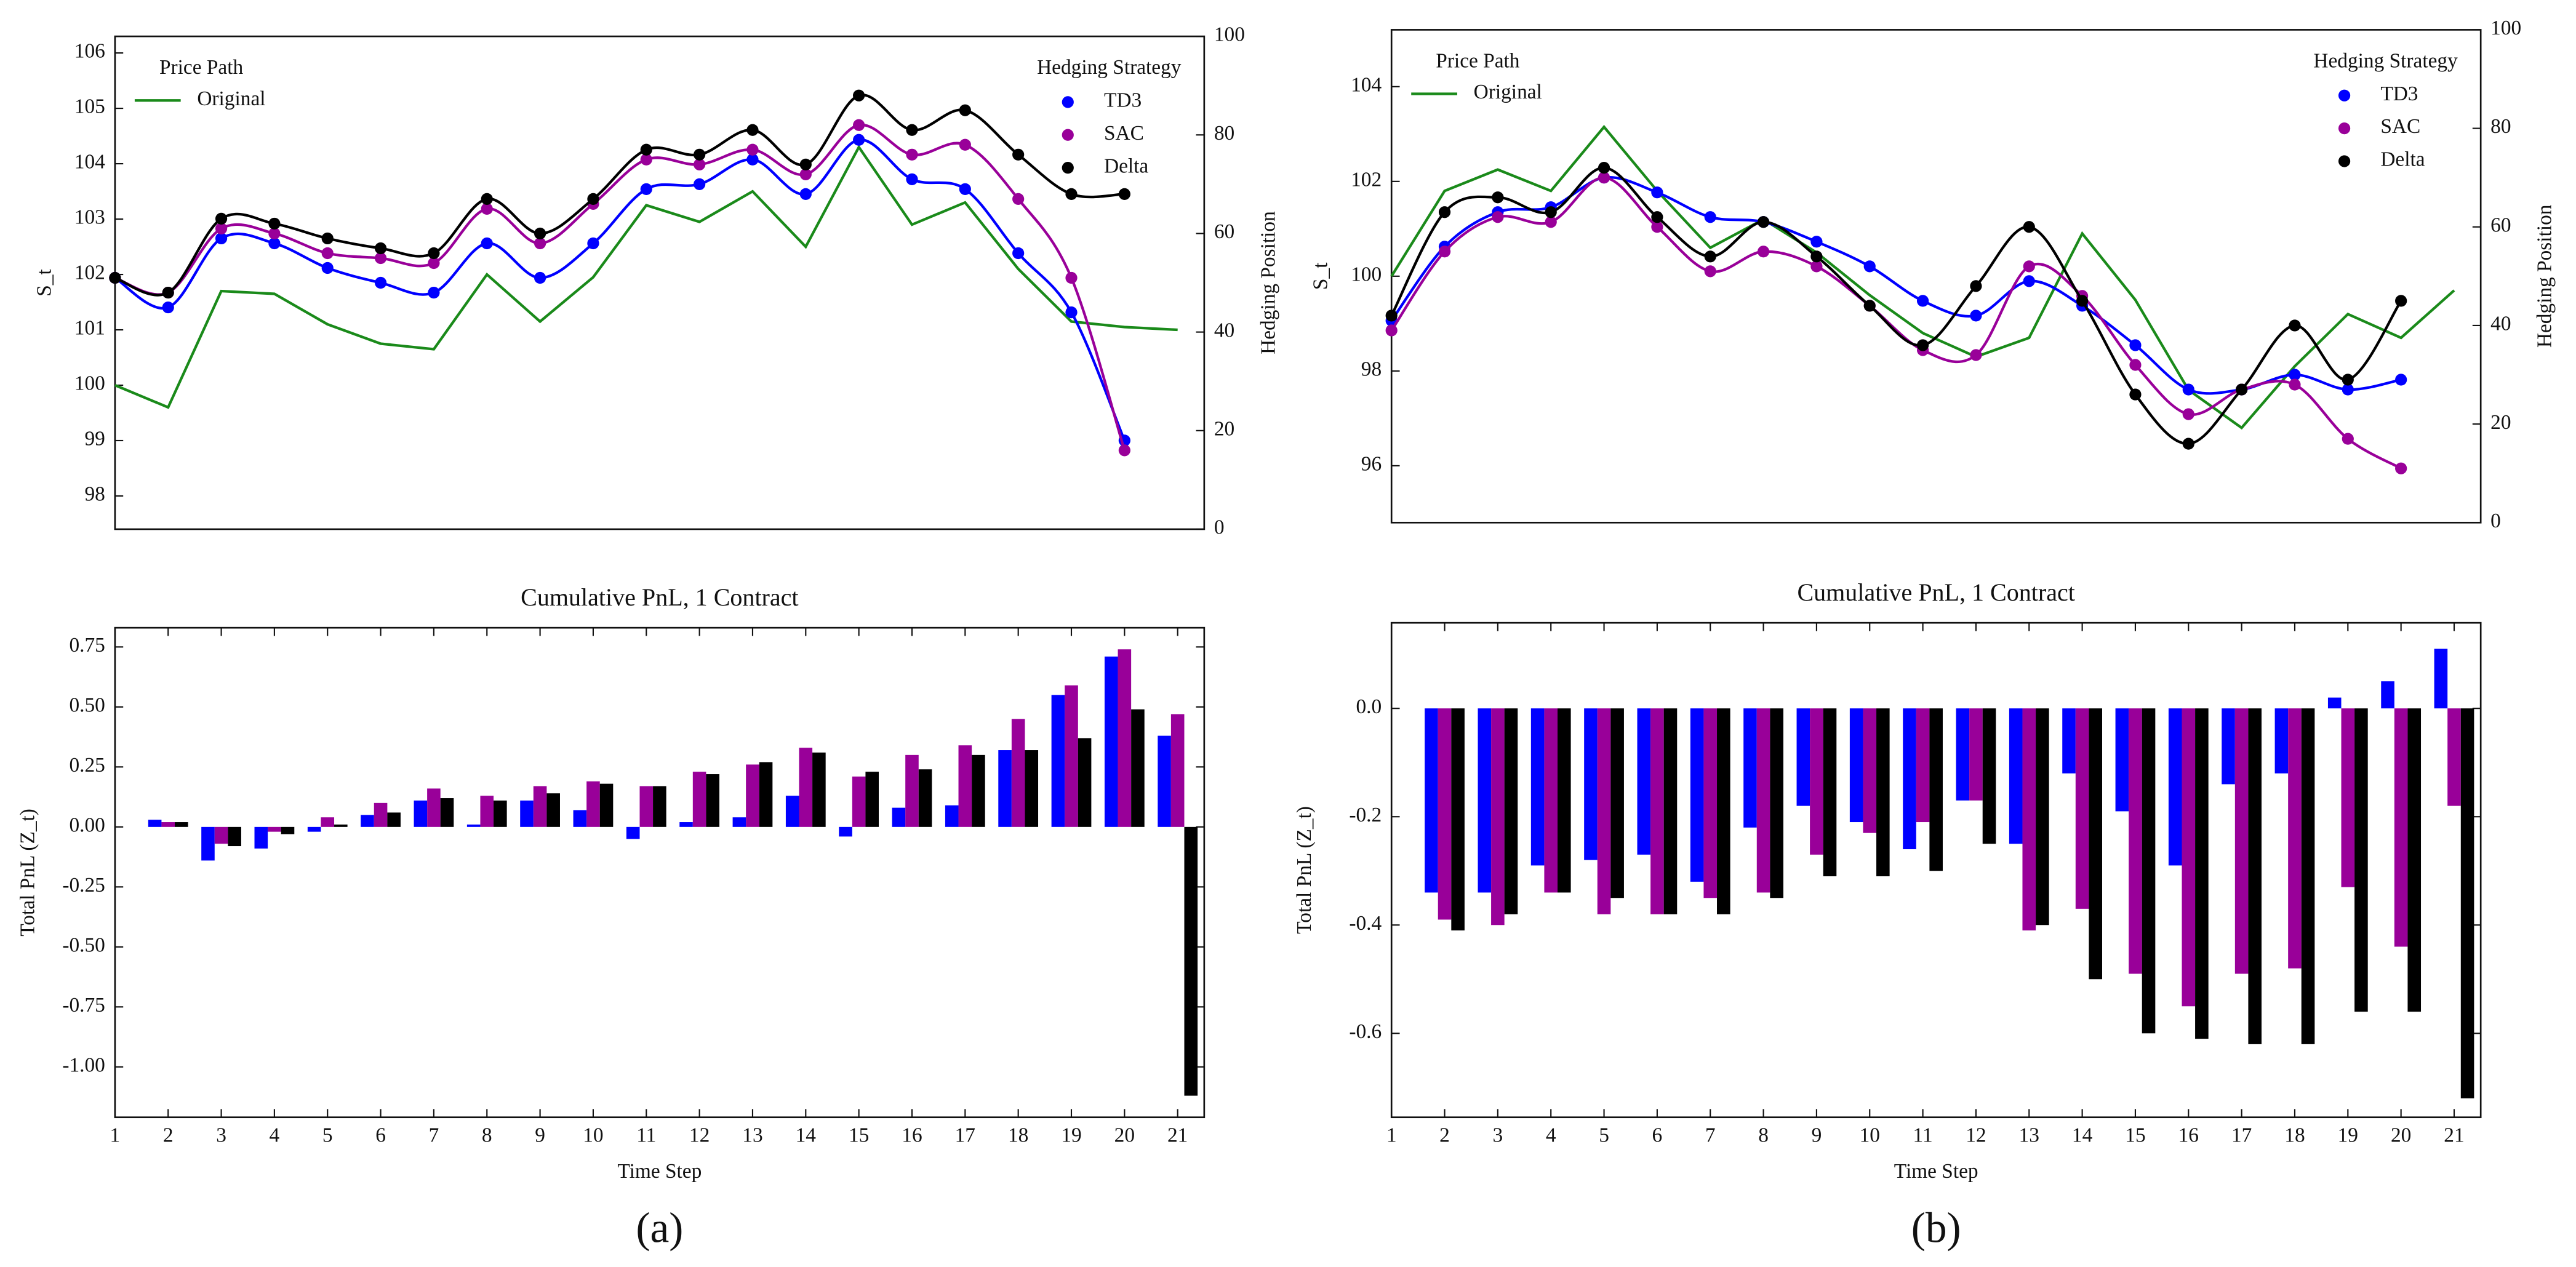  Describe the element at coordinates (1369, 706) in the screenshot. I see `y-tick-label: 0.0` at that location.